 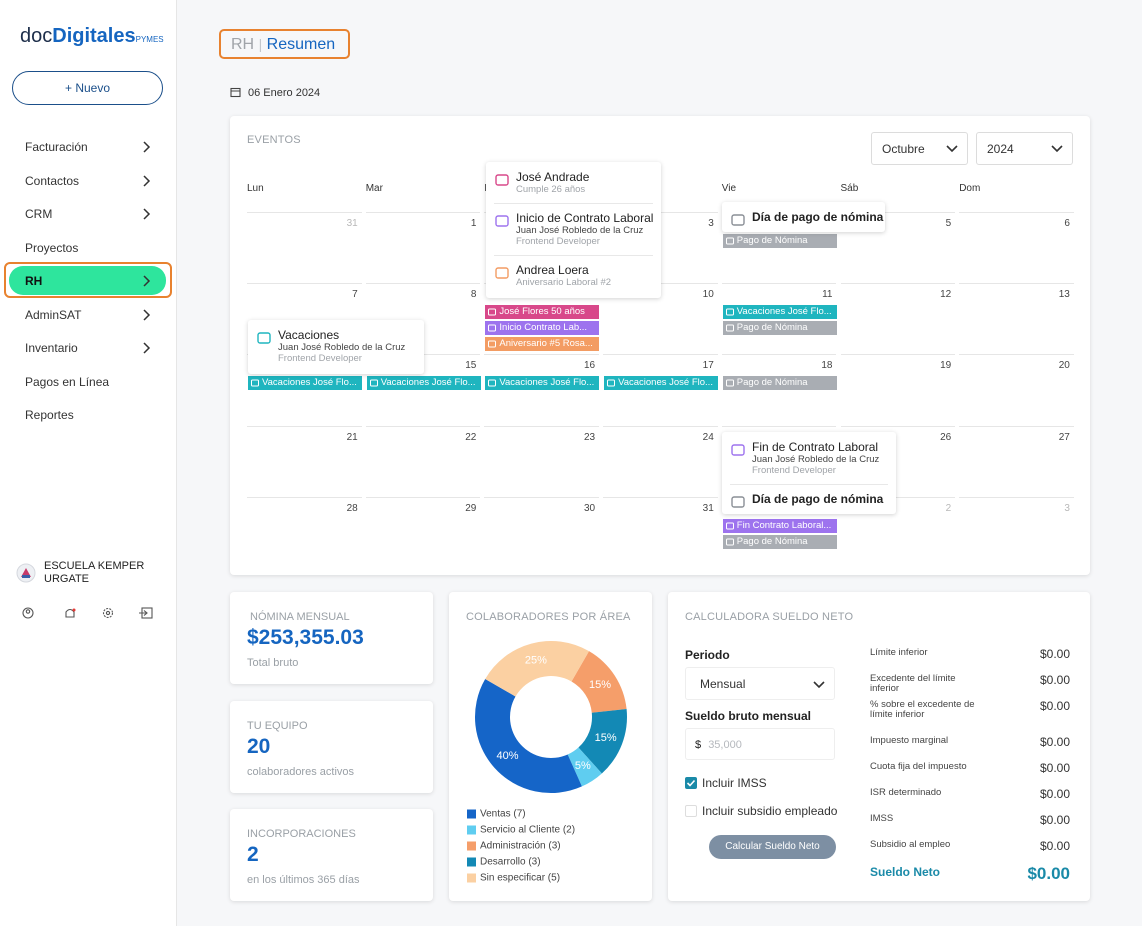 I want to click on logout-icon, so click(x=146, y=613).